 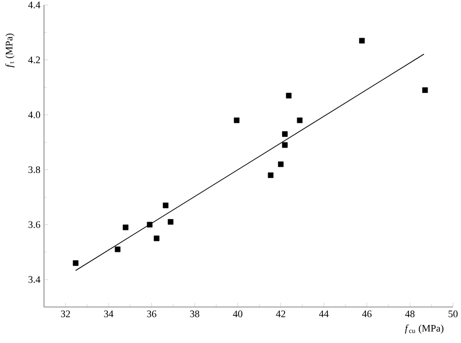 What do you see at coordinates (65, 314) in the screenshot?
I see `x-tick-label: 32` at bounding box center [65, 314].